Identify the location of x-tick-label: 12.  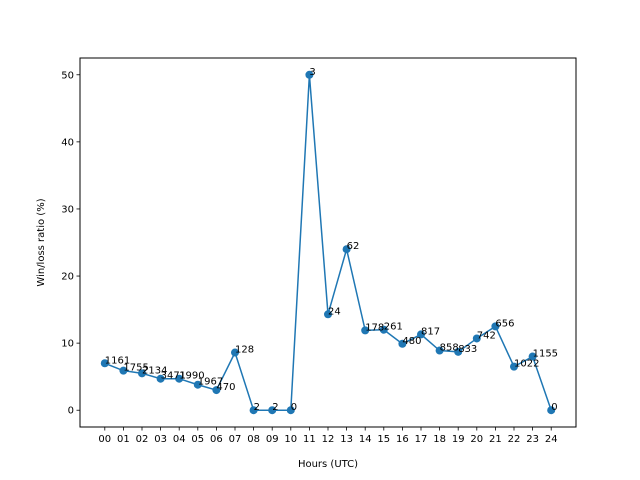
(328, 439).